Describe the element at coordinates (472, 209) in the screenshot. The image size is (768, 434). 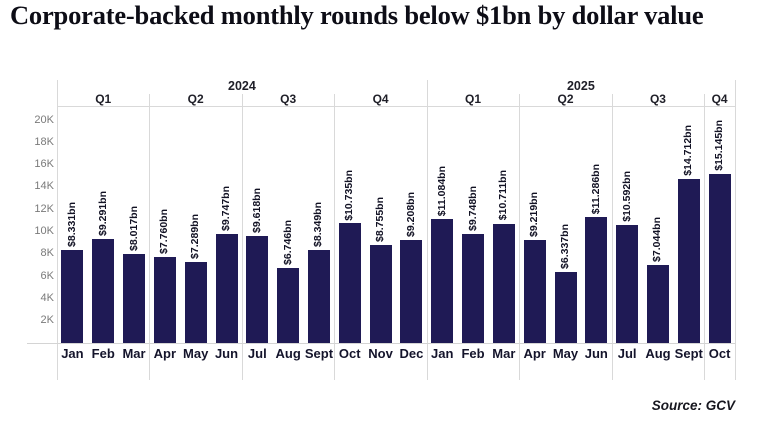
I see `bar-value-label: $9.748bn` at that location.